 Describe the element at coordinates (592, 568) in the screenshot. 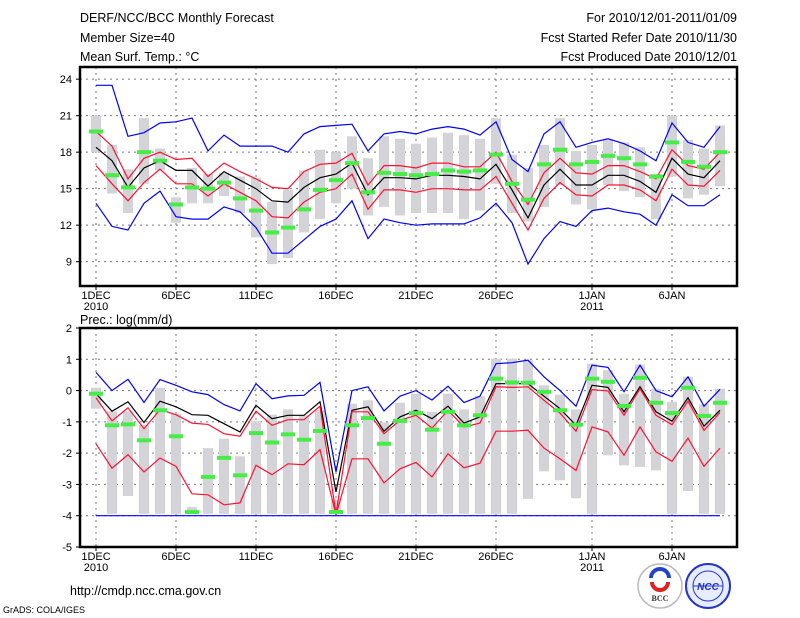

I see `x-tick-year-label: 2011` at that location.